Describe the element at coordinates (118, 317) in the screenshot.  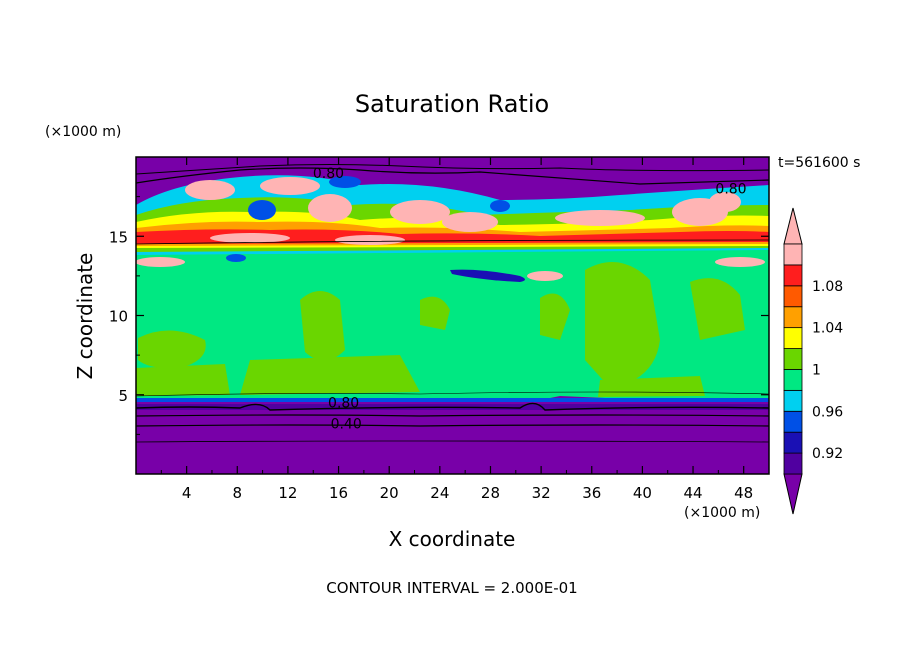
I see `y-tick-label: 10` at that location.